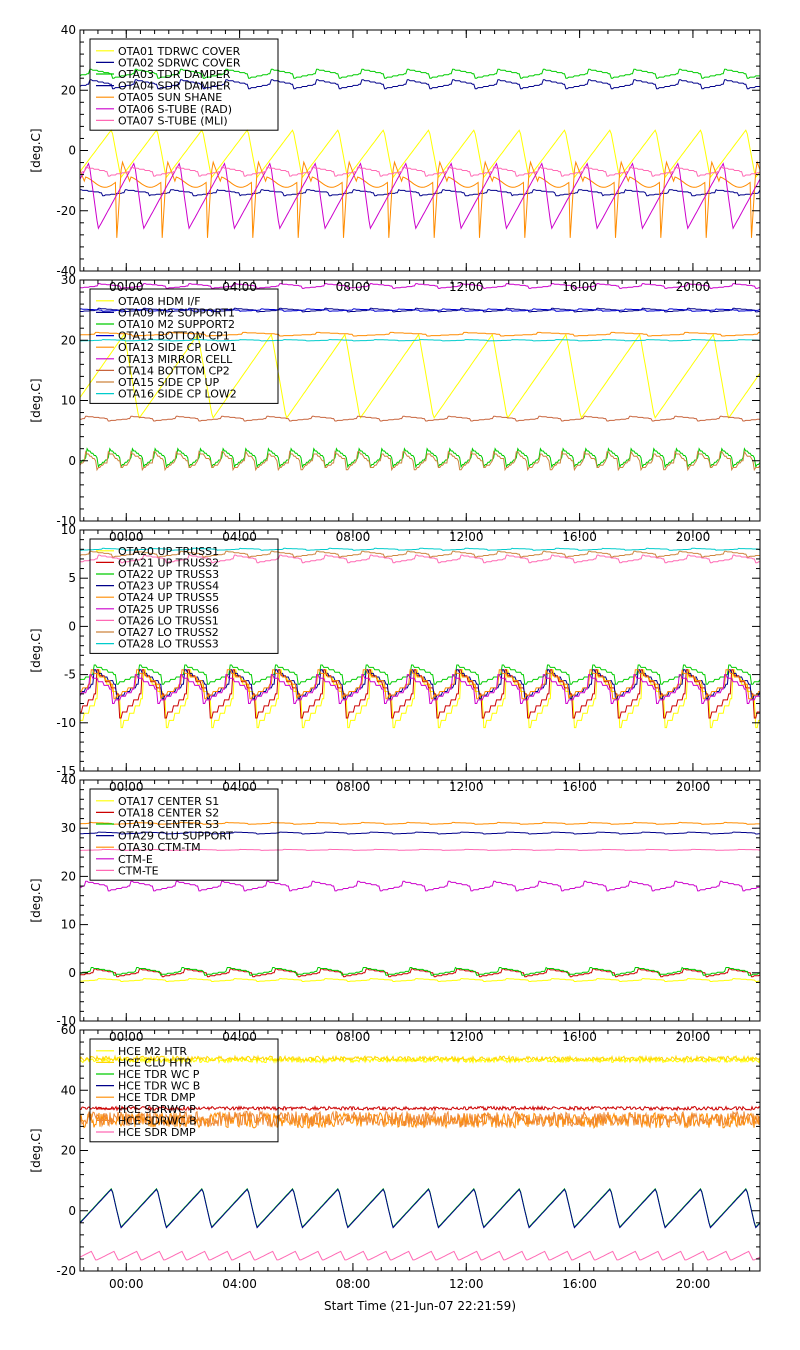 The height and width of the screenshot is (1350, 800). I want to click on legend-entry: OTA04 SDR DAMPER, so click(174, 86).